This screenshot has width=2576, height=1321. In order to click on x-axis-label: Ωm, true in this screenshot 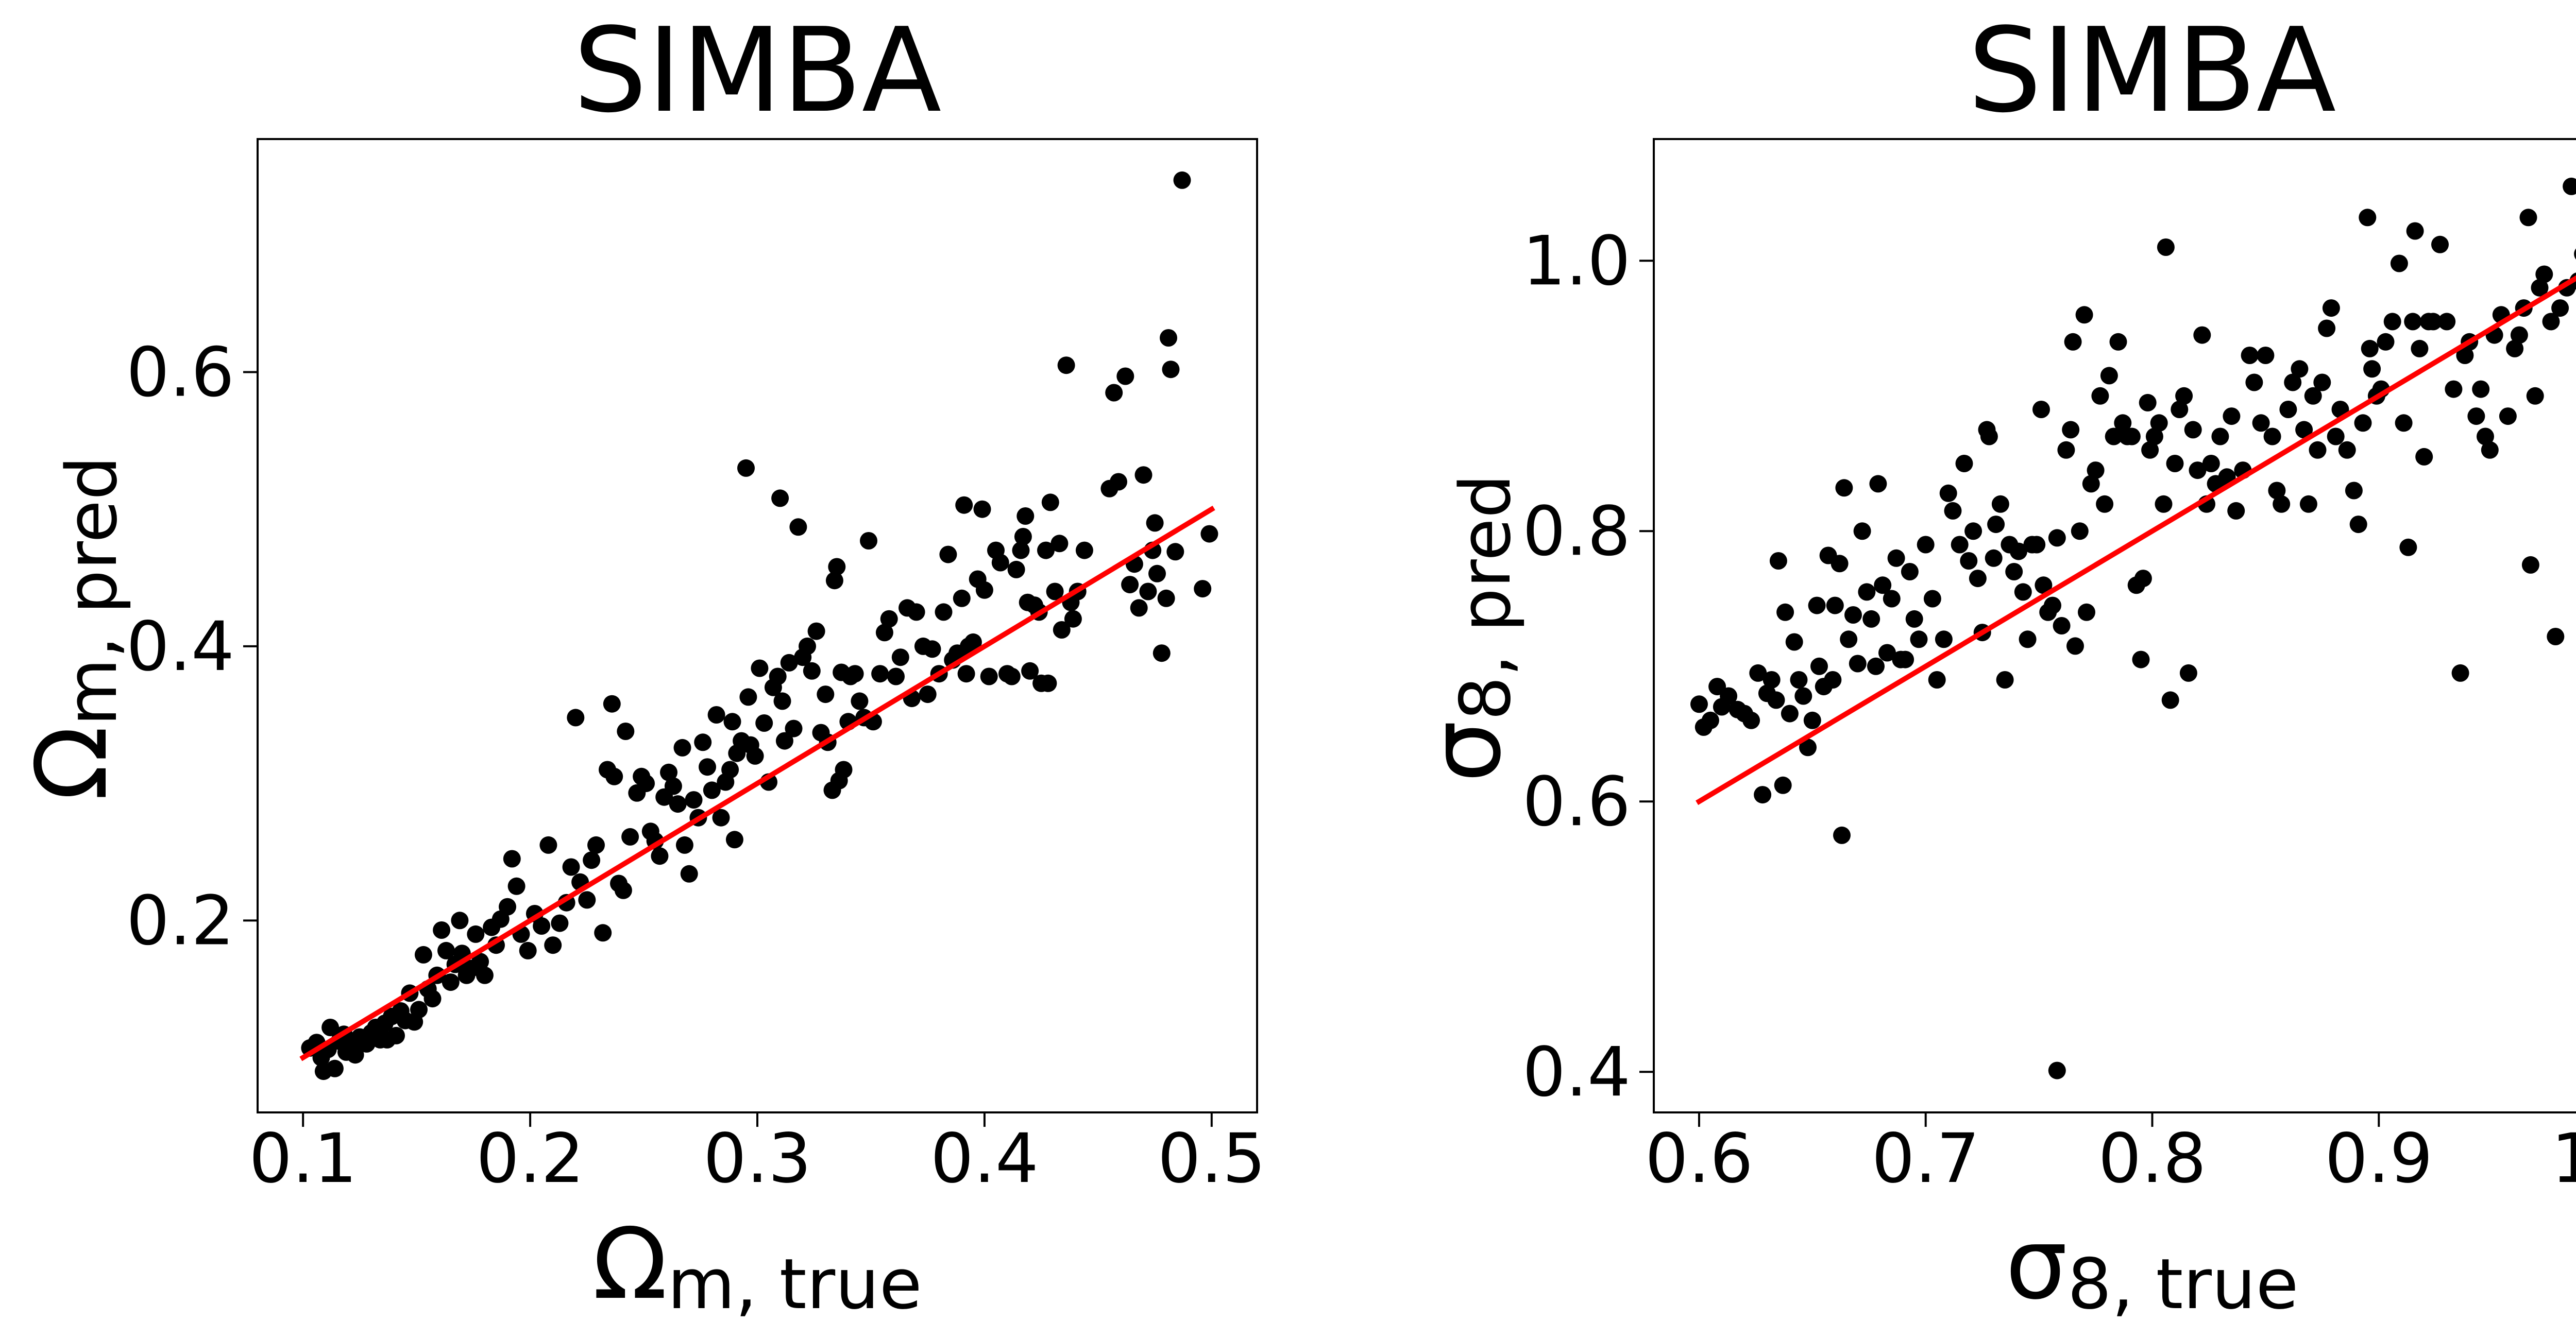, I will do `click(757, 1264)`.